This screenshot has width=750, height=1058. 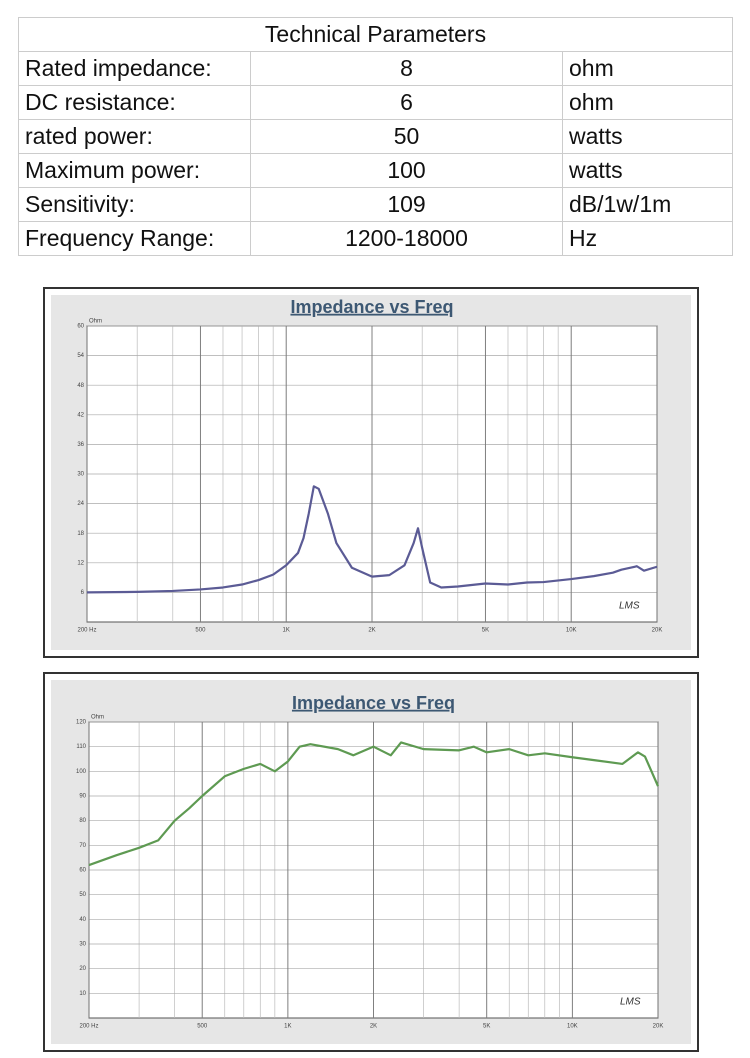 What do you see at coordinates (647, 204) in the screenshot?
I see `table-cell: dB/1w/1m` at bounding box center [647, 204].